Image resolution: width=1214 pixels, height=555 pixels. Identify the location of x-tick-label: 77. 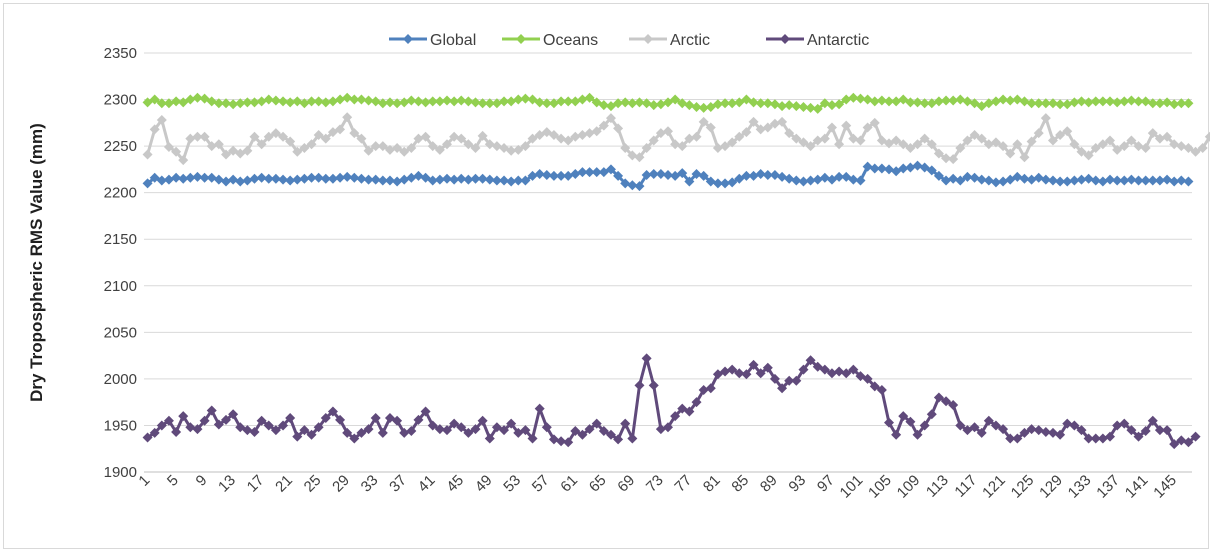
(683, 484).